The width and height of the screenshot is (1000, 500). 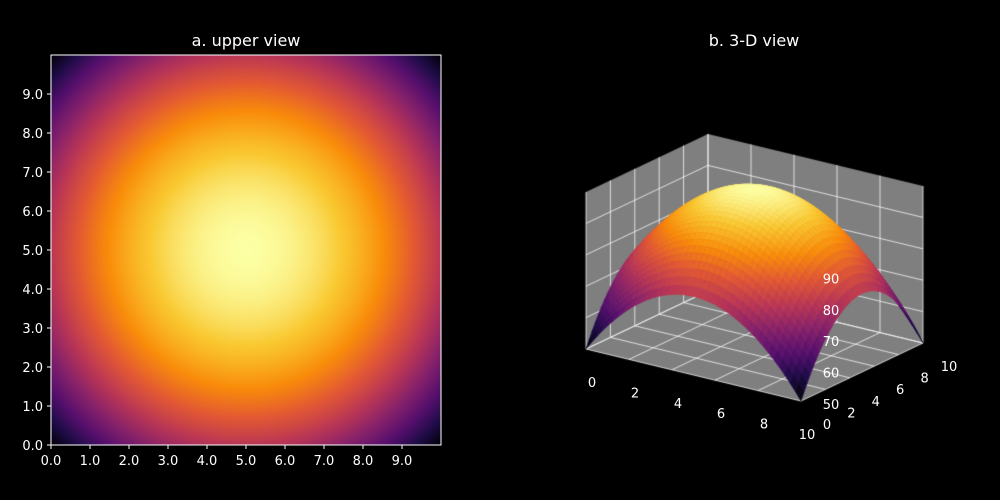 What do you see at coordinates (754, 40) in the screenshot?
I see `3d-view-title: b. 3-D view` at bounding box center [754, 40].